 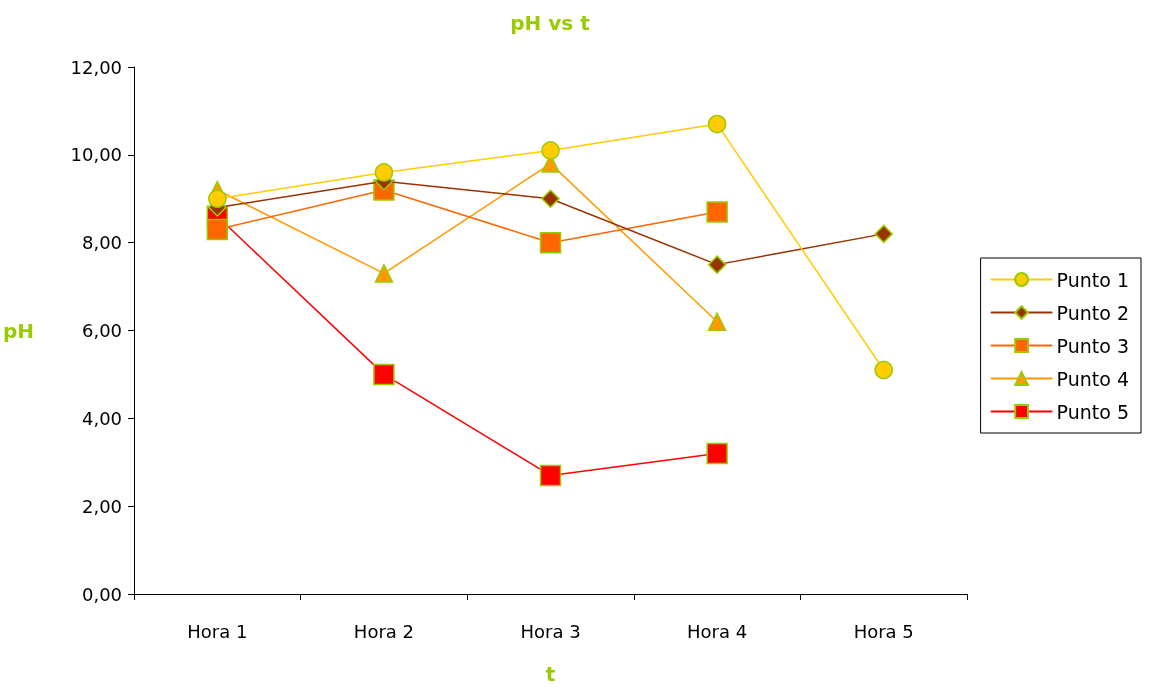 What do you see at coordinates (717, 631) in the screenshot?
I see `x-tick-label: Hora 4` at bounding box center [717, 631].